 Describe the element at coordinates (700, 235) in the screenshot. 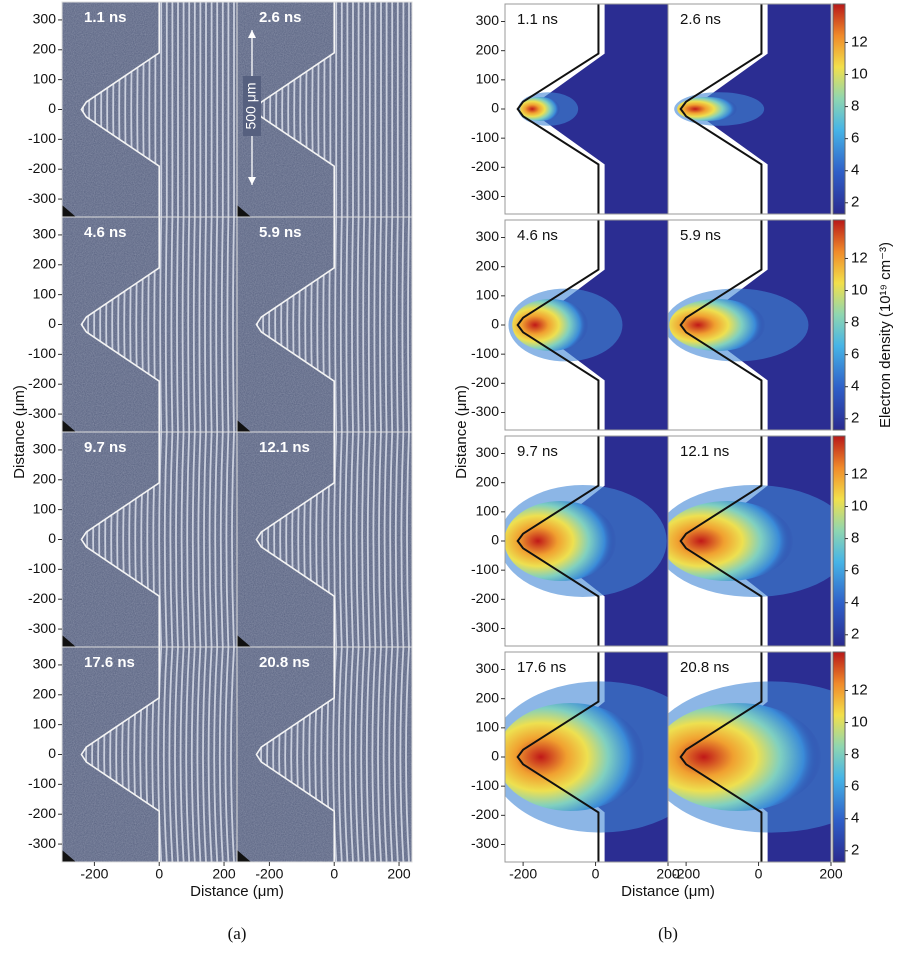

I see `time-label: 5.9 ns` at that location.